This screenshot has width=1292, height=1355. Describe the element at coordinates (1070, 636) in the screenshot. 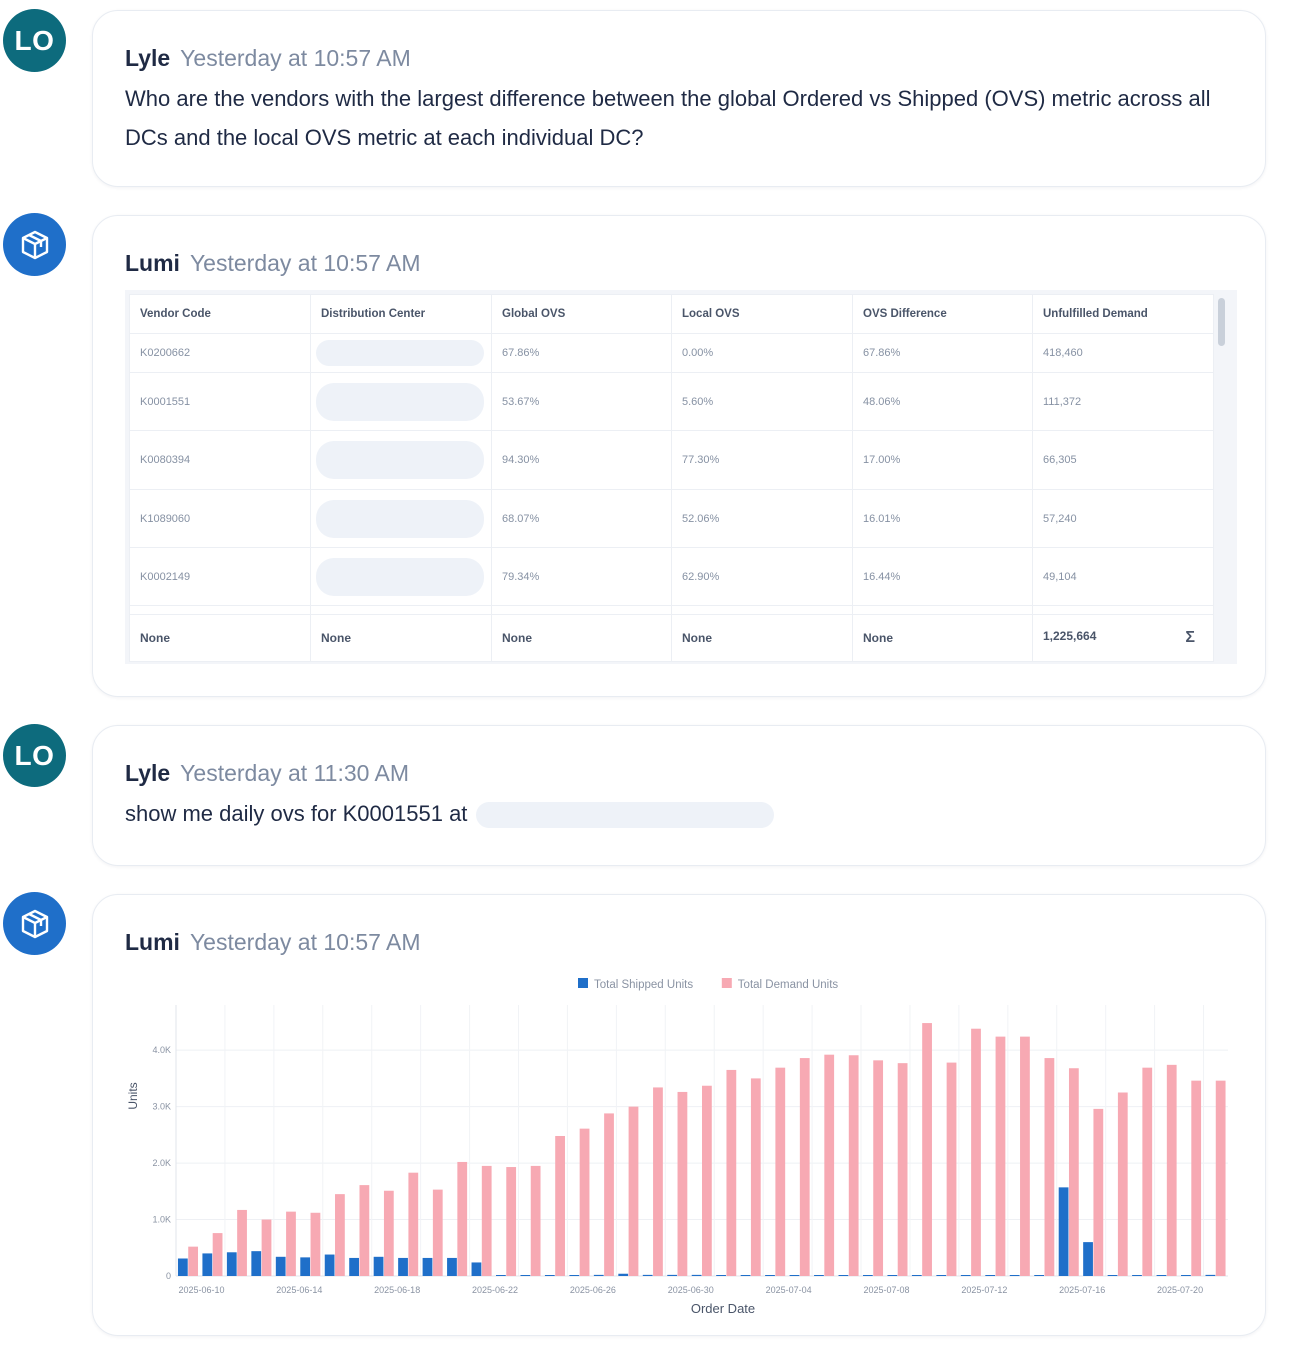

I see `summary-total-value: 1,225,664` at that location.